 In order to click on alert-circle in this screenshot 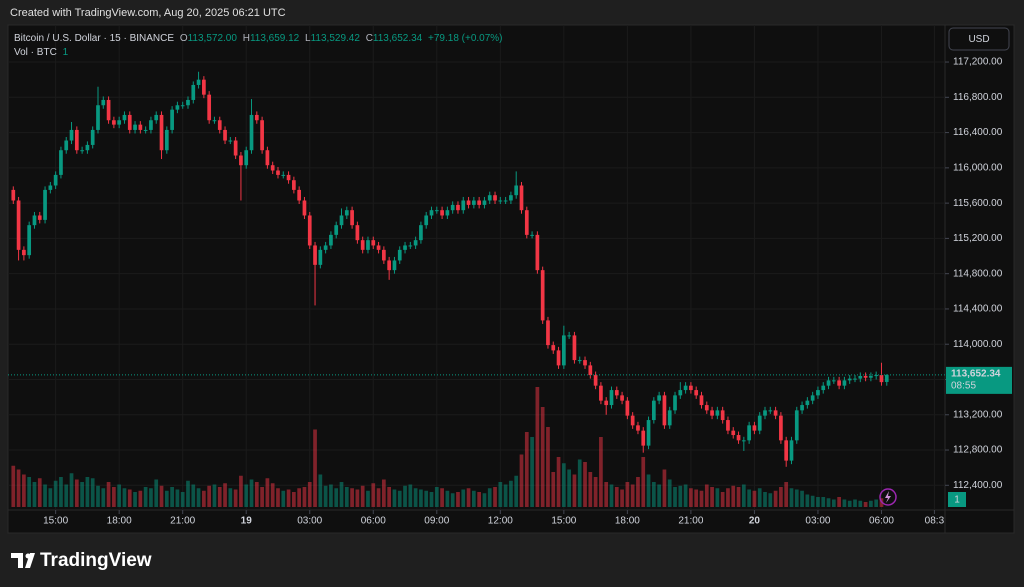, I will do `click(888, 497)`.